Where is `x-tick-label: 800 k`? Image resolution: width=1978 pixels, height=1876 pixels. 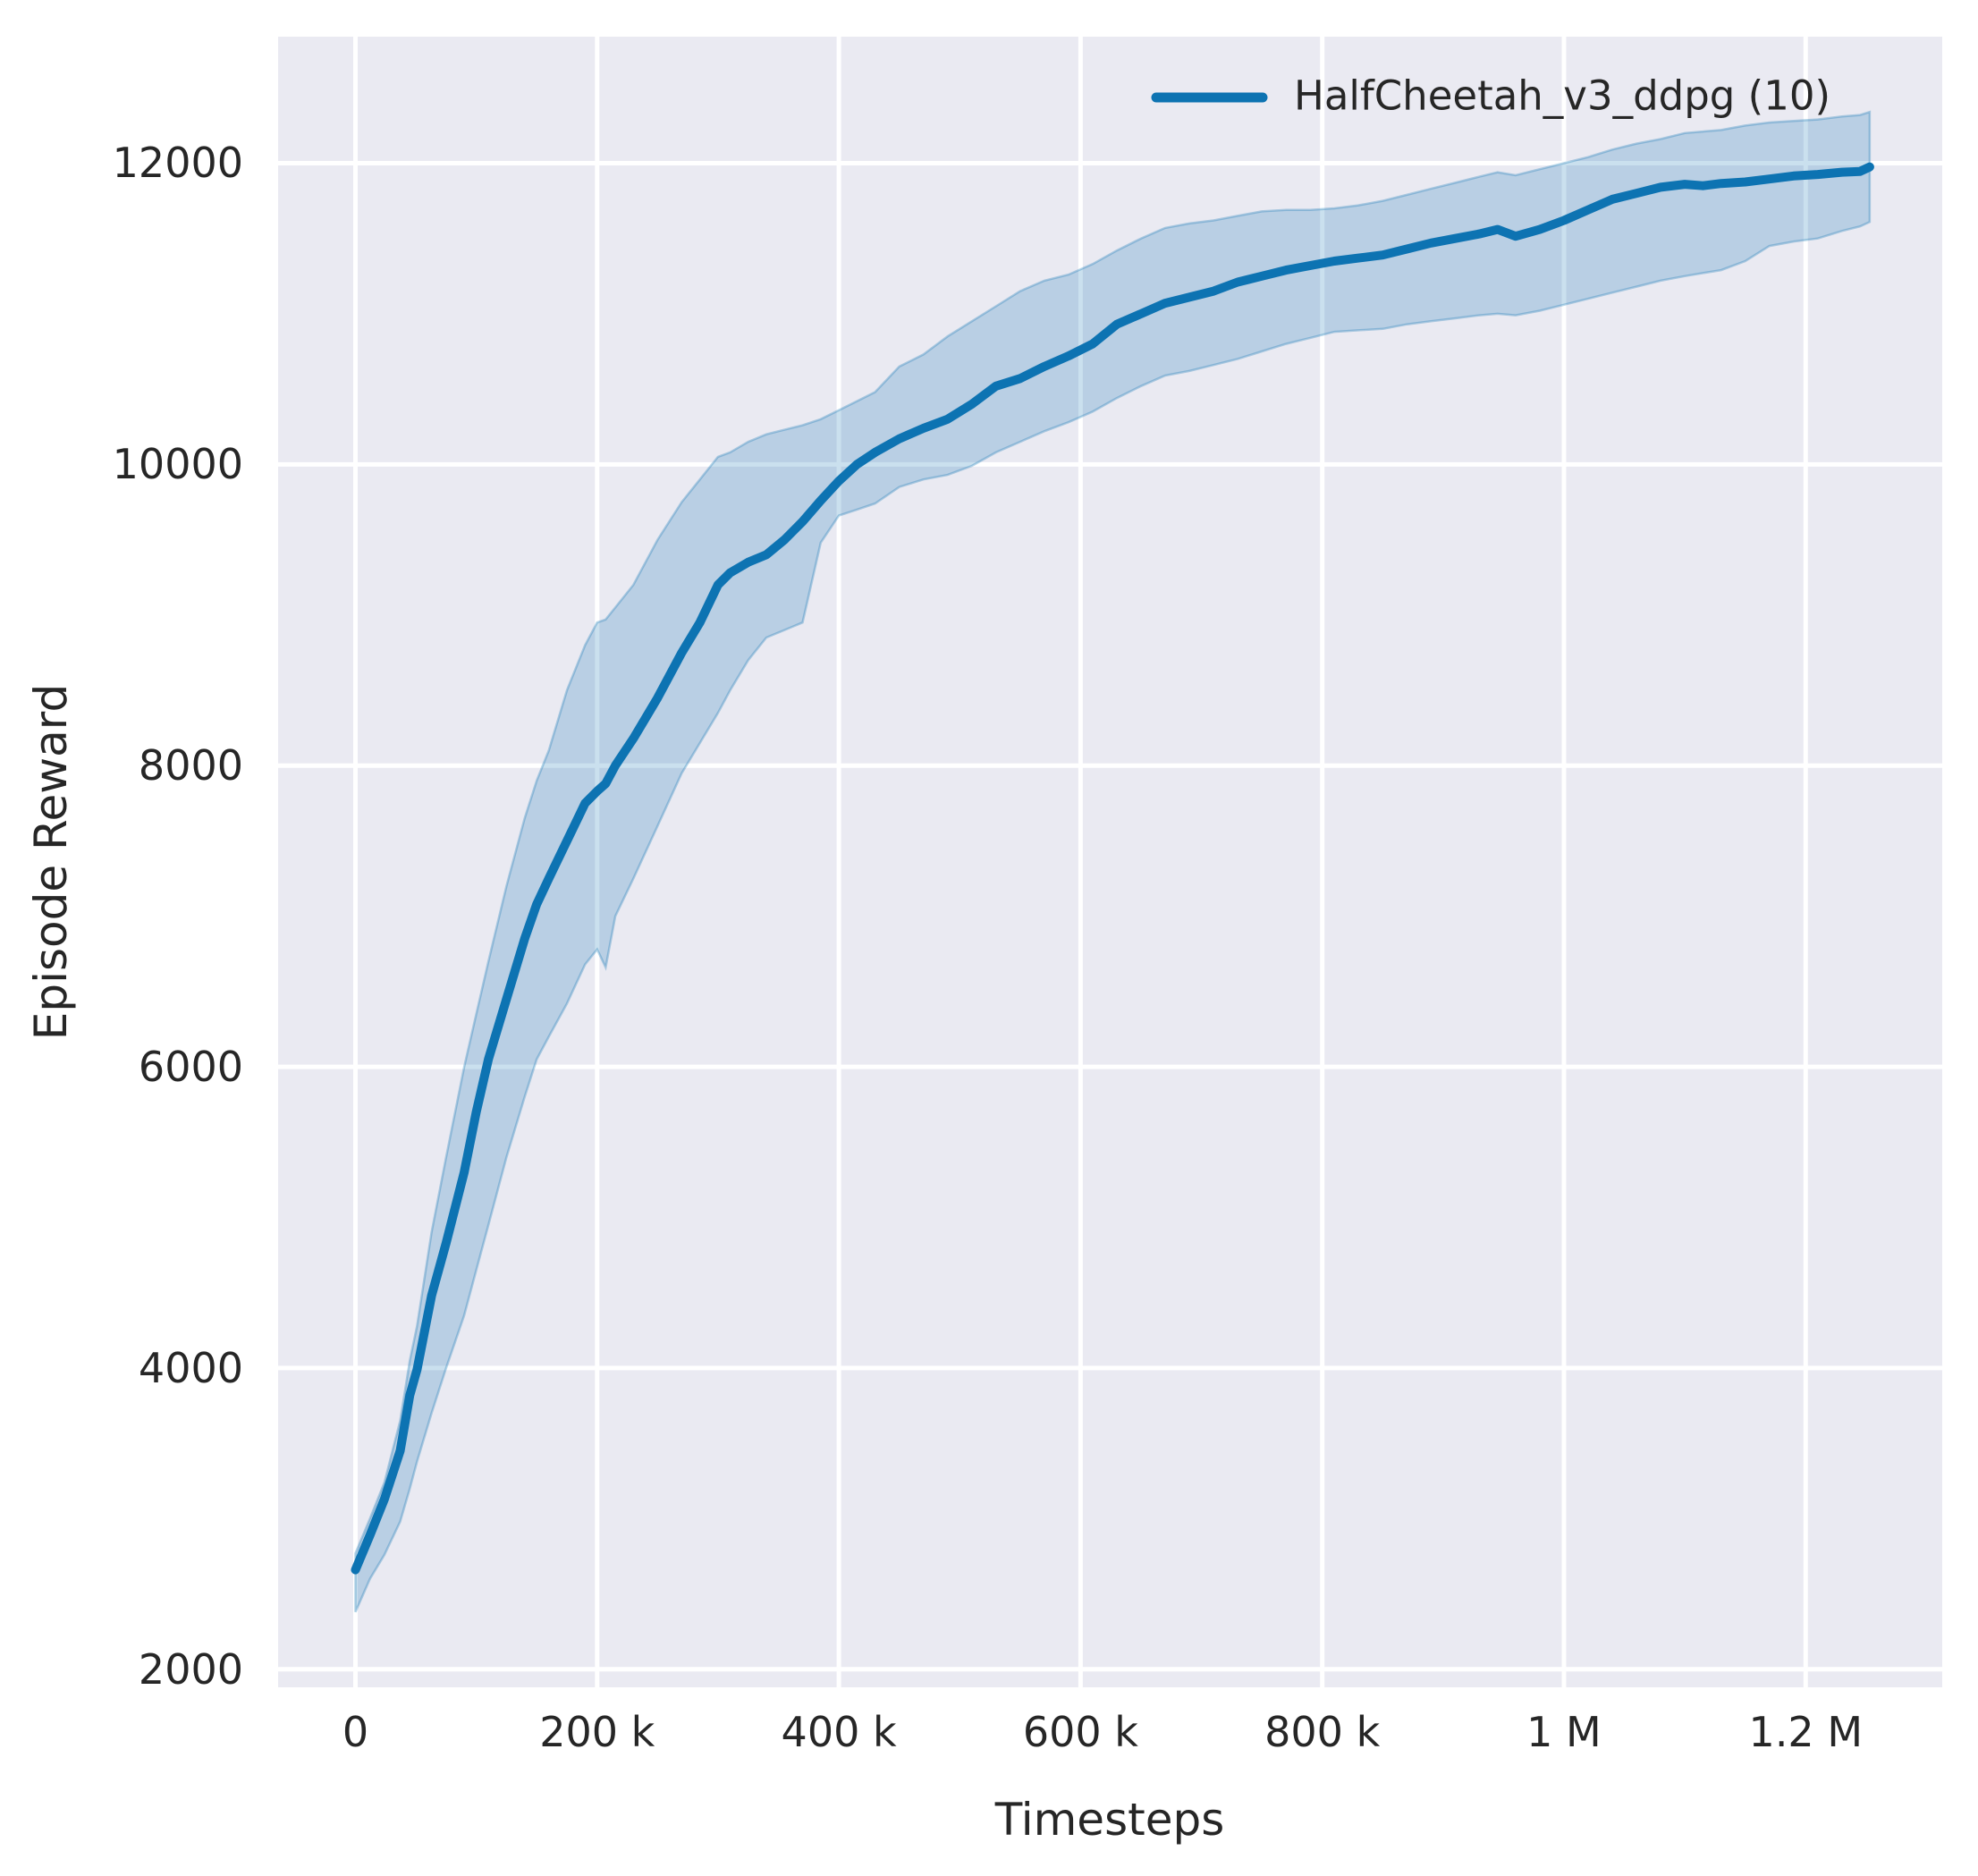
x-tick-label: 800 k is located at coordinates (1322, 1732).